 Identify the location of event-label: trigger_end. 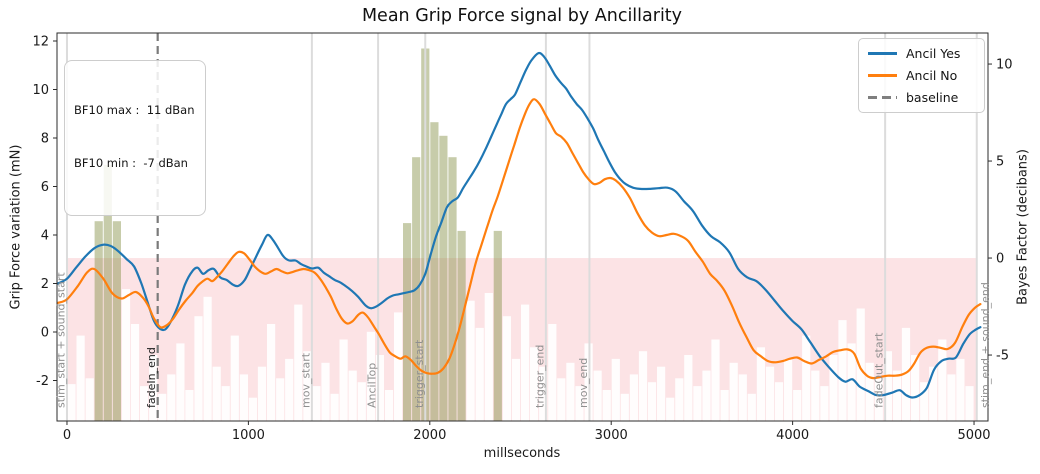
(539, 376).